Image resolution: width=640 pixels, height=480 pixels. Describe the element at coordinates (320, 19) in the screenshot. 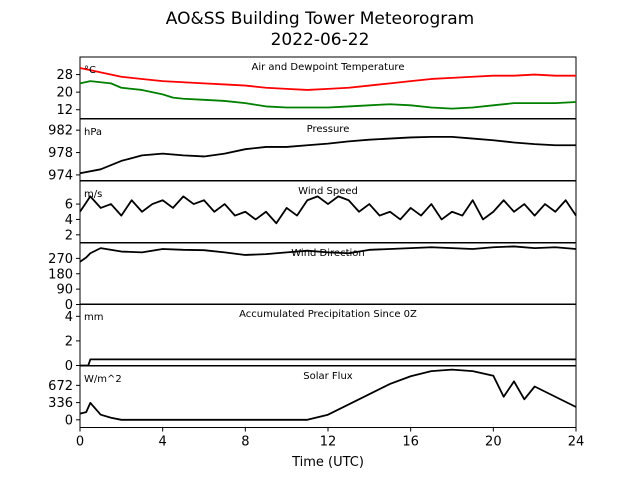

I see `figure-title: AO&SS Building Tower Meteorogram` at that location.